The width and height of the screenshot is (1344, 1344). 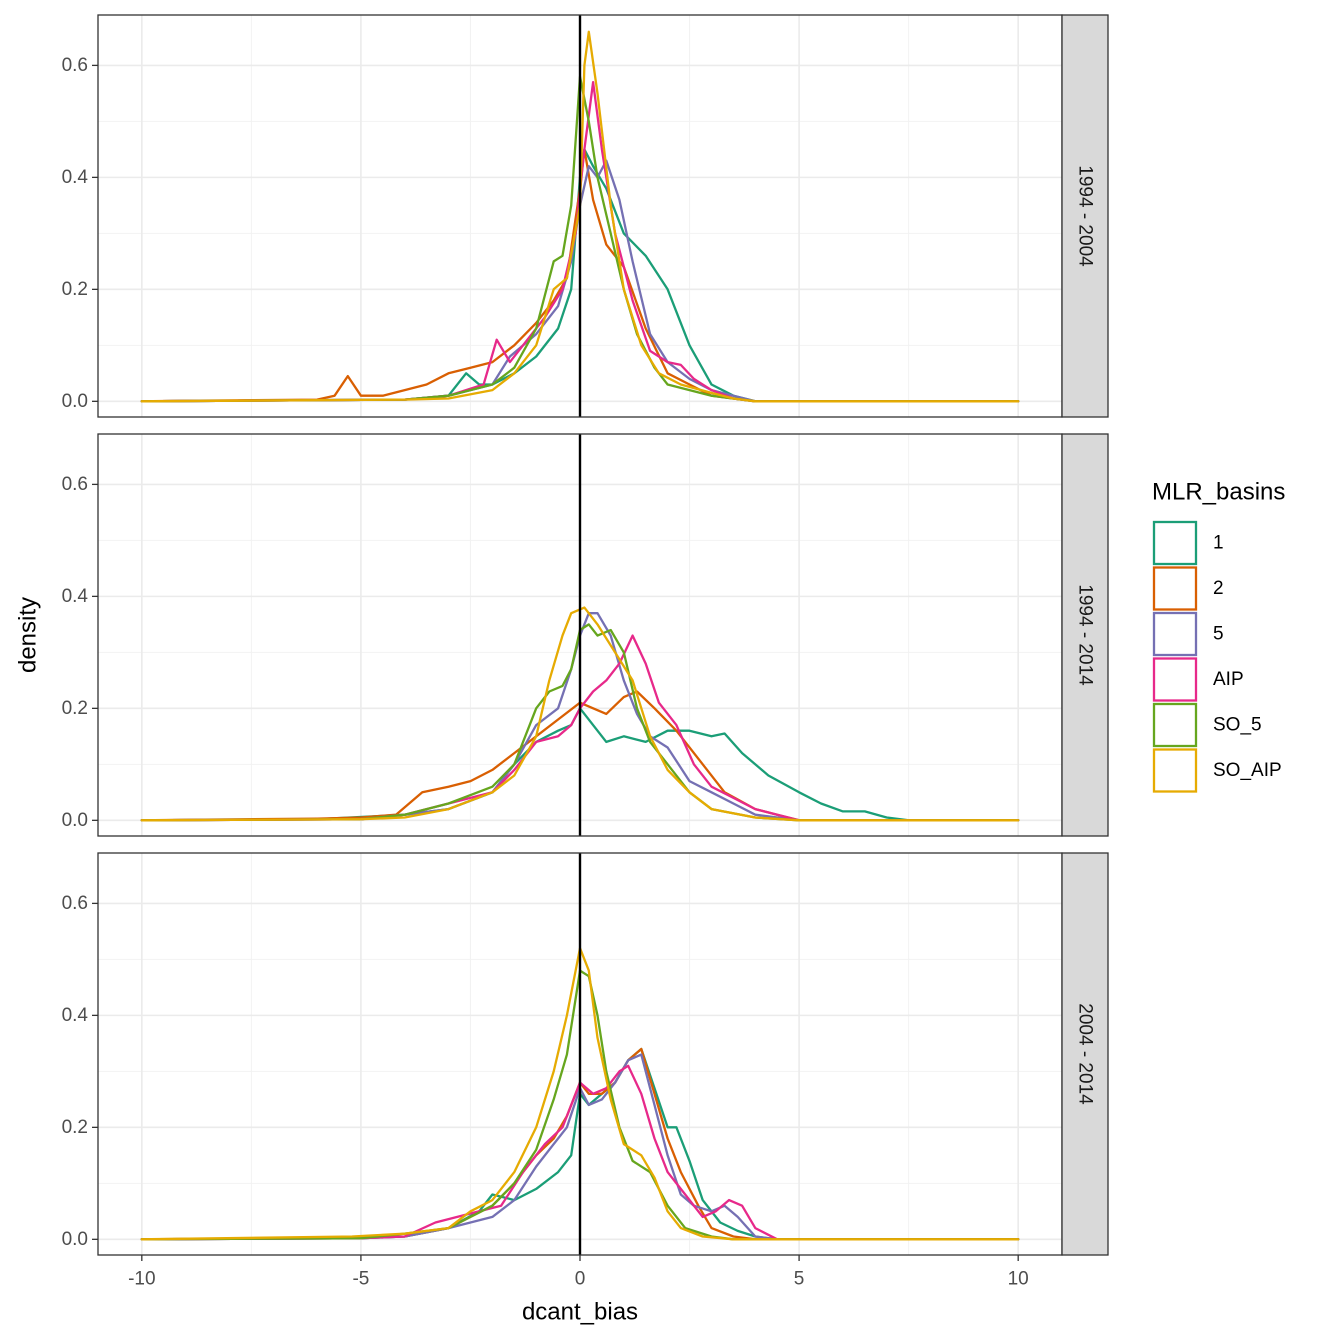 I want to click on y-axis-title: density, so click(x=28, y=635).